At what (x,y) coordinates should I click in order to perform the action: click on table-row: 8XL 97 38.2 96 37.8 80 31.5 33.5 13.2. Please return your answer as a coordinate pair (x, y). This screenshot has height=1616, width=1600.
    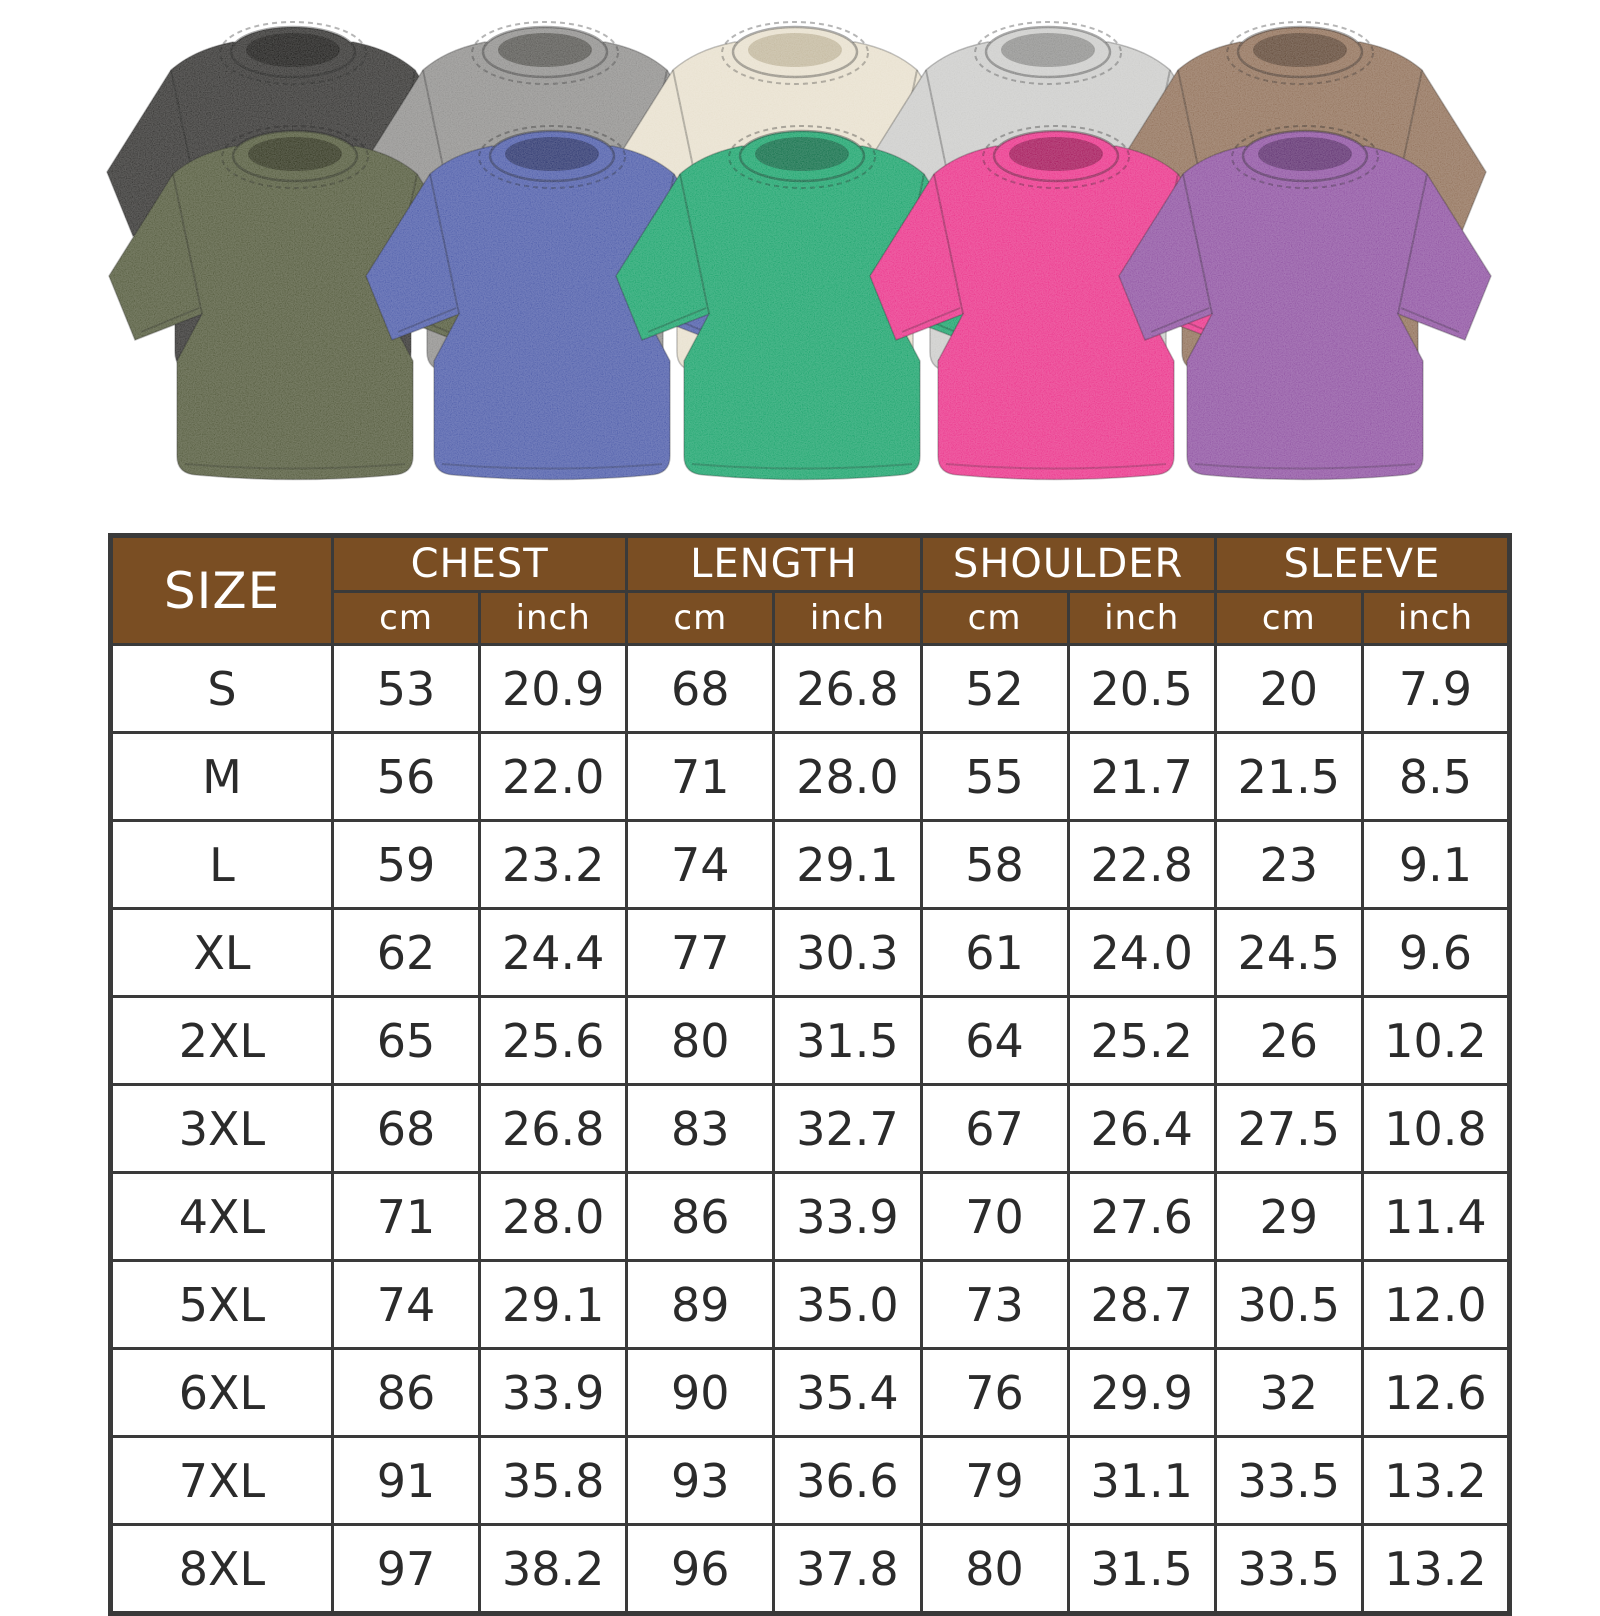
    Looking at the image, I should click on (810, 1569).